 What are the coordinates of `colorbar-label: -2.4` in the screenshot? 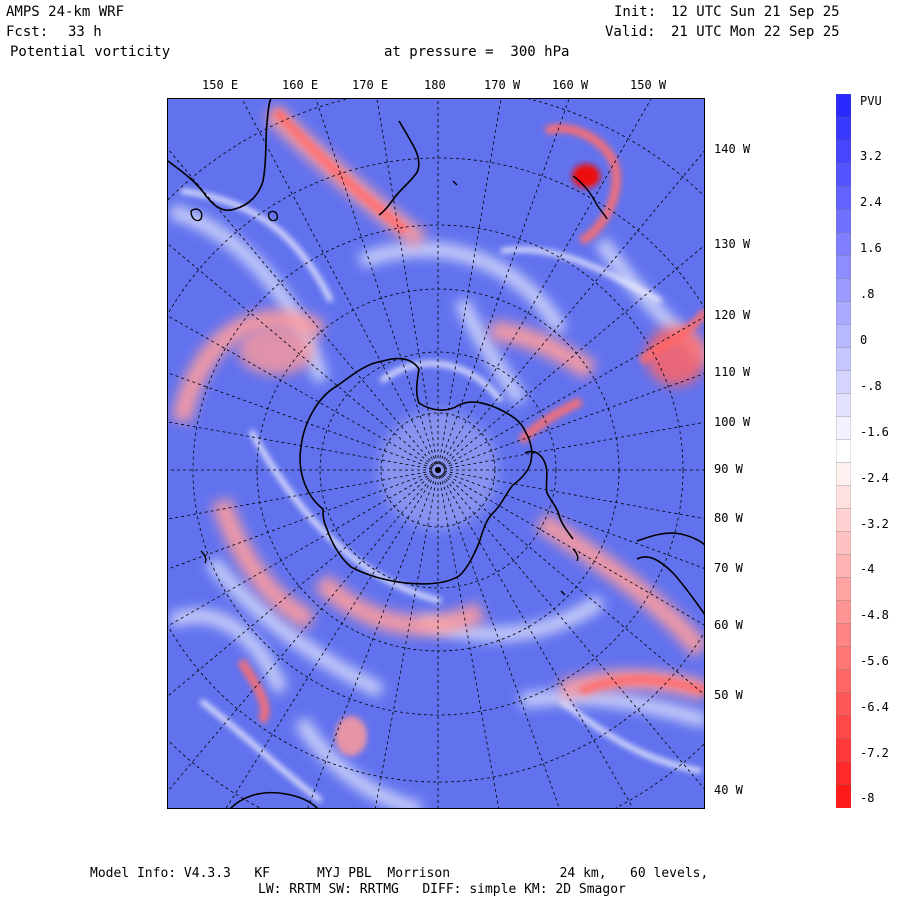 It's located at (874, 478).